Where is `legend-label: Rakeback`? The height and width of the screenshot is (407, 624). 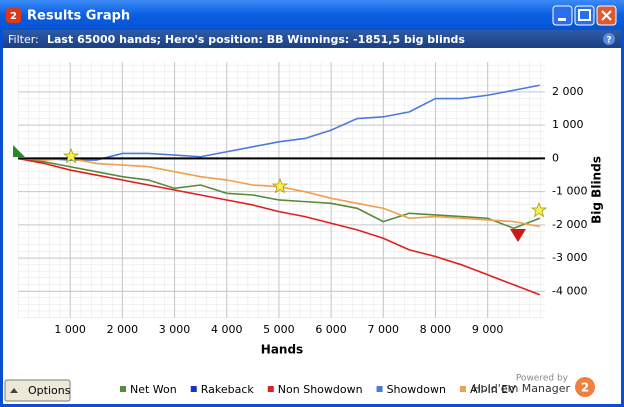 legend-label: Rakeback is located at coordinates (228, 389).